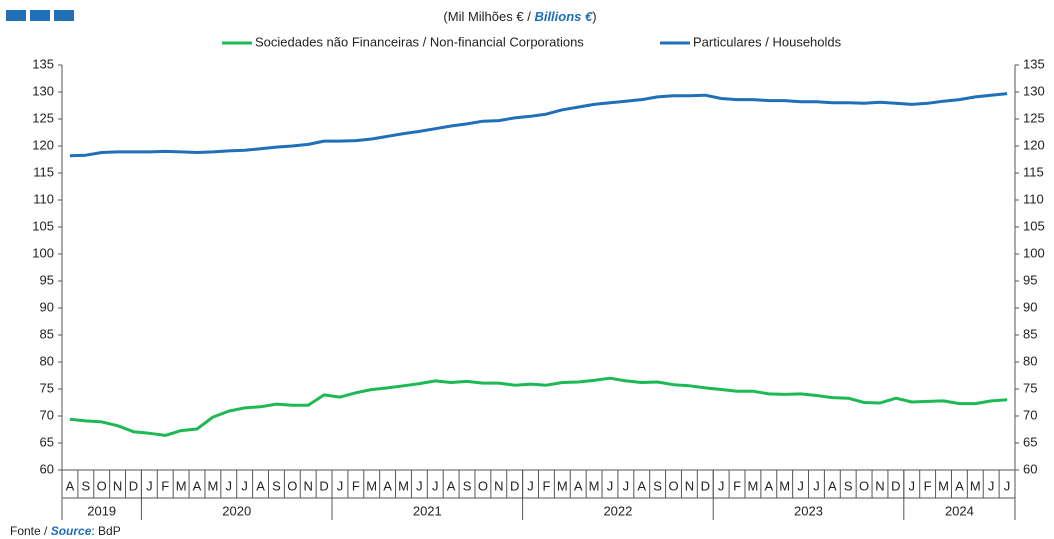 The width and height of the screenshot is (1054, 539). What do you see at coordinates (47, 306) in the screenshot?
I see `y-tick-label: 90` at bounding box center [47, 306].